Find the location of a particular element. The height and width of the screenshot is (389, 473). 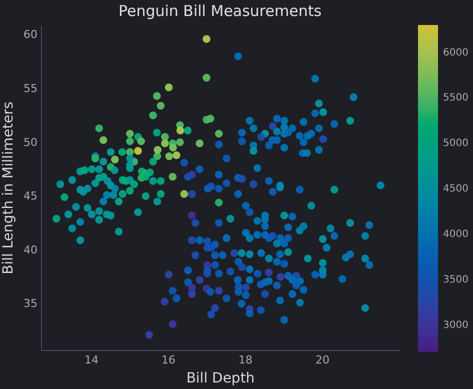

x-tick-label: 14 is located at coordinates (91, 360).